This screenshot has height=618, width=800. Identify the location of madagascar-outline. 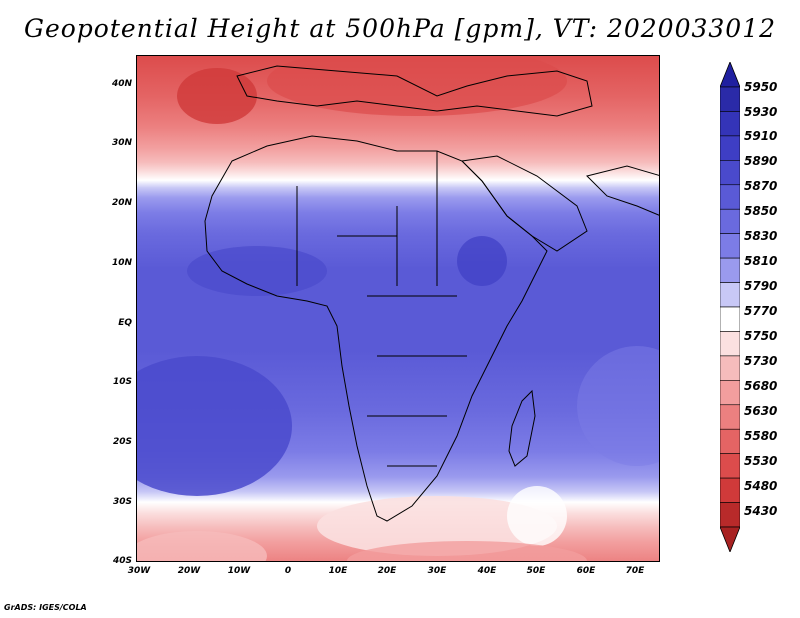
(522, 428).